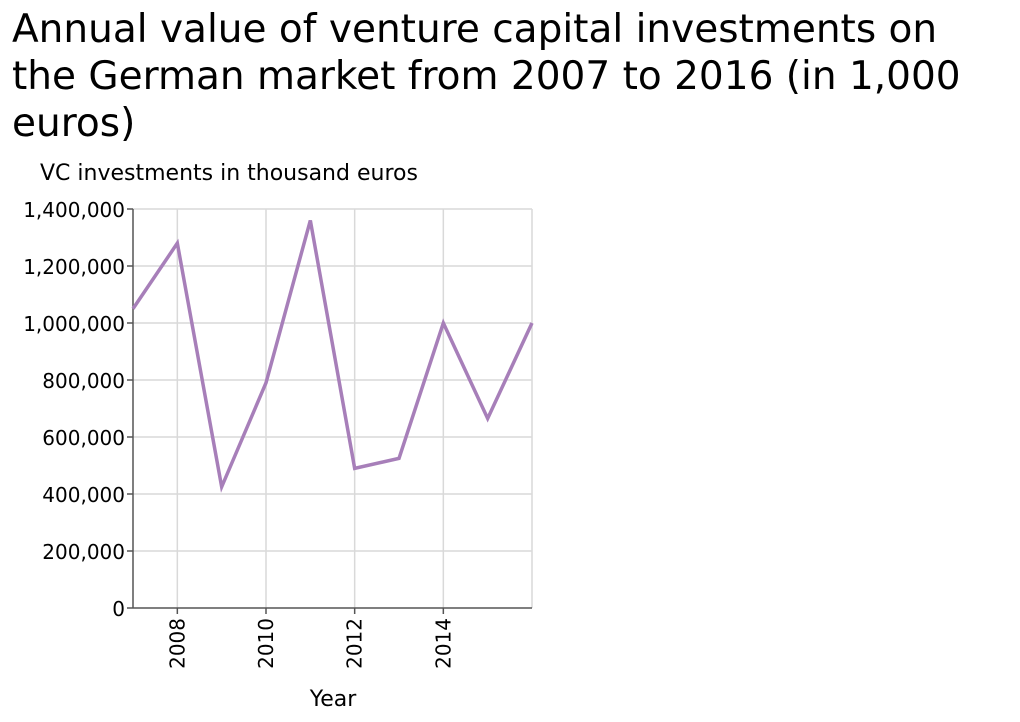  Describe the element at coordinates (83, 438) in the screenshot. I see `y-tick-label: 600,000` at that location.